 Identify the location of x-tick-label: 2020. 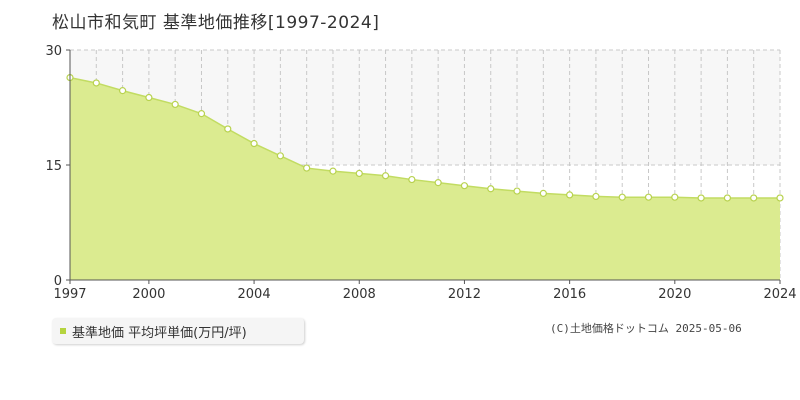
(674, 294).